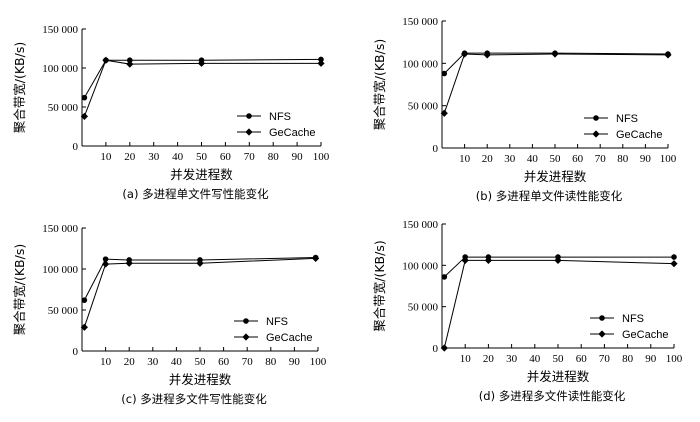  I want to click on chart-caption: (c) 多进程多文件写性能变化, so click(194, 399).